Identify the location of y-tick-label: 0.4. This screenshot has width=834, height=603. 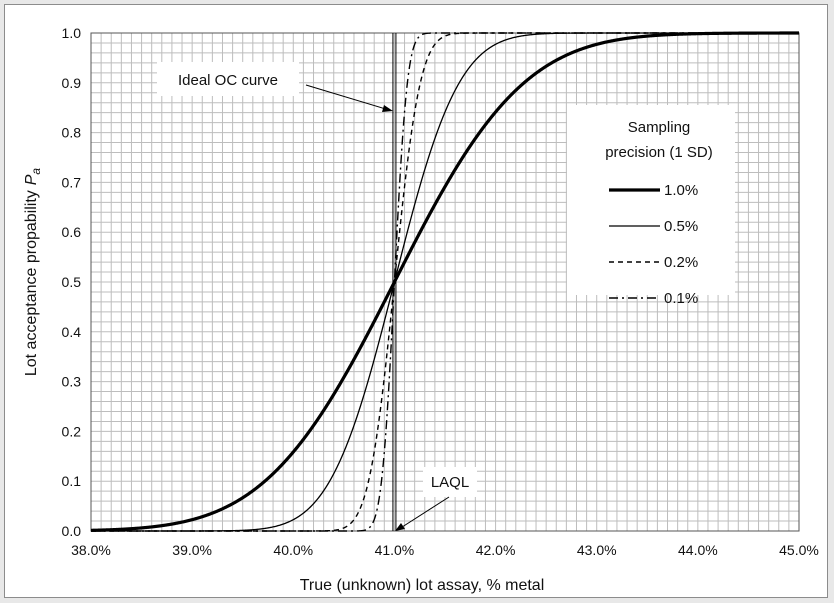
(72, 332).